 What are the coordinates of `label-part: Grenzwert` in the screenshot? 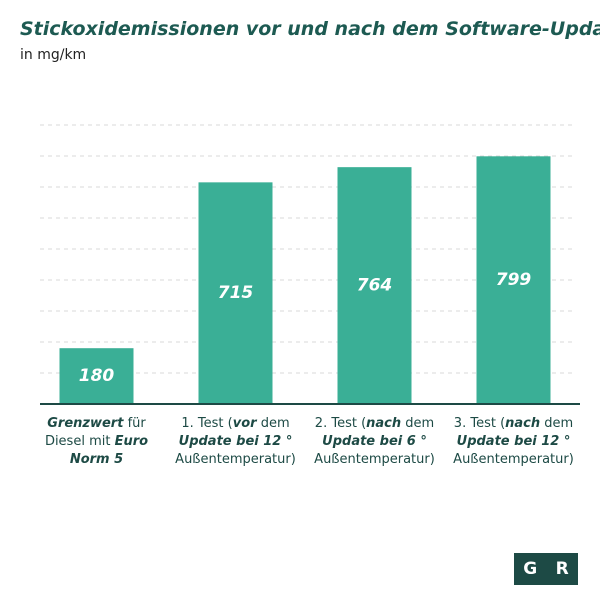 It's located at (85, 423).